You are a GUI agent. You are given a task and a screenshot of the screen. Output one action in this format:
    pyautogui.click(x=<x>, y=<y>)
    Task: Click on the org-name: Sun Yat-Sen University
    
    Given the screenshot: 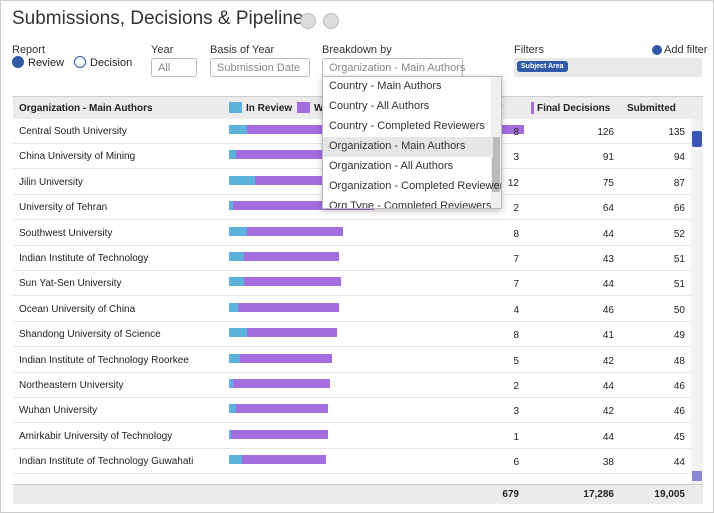 What is the action you would take?
    pyautogui.click(x=70, y=284)
    